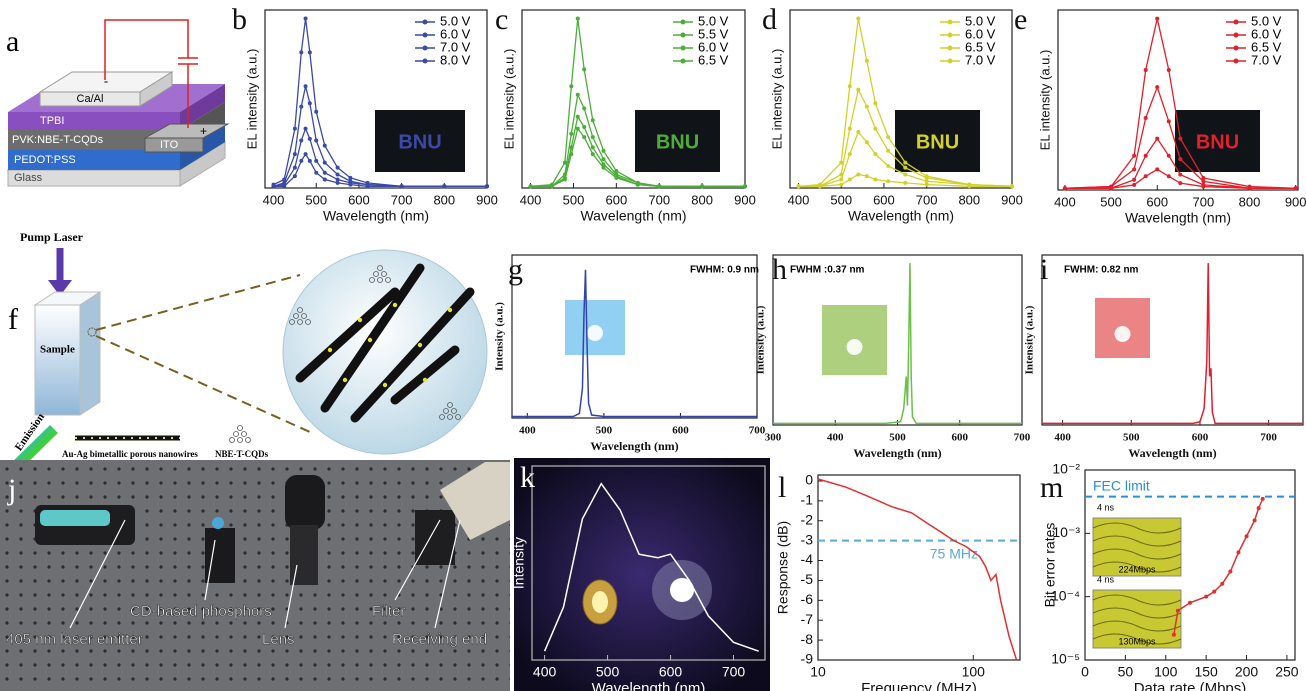 The image size is (1306, 691). What do you see at coordinates (527, 477) in the screenshot?
I see `panel-label: k` at bounding box center [527, 477].